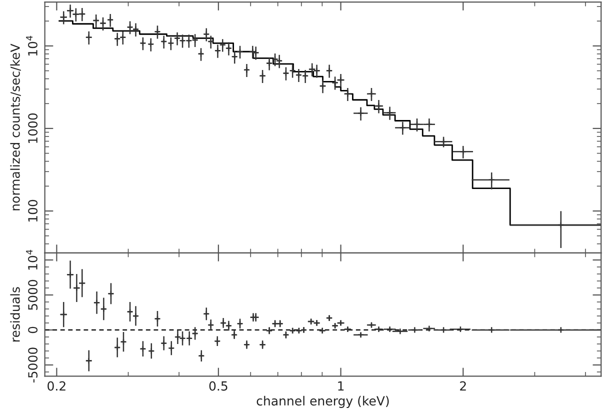 Image resolution: width=614 pixels, height=412 pixels. What do you see at coordinates (57, 386) in the screenshot?
I see `x-tick-label: 0.2` at bounding box center [57, 386].